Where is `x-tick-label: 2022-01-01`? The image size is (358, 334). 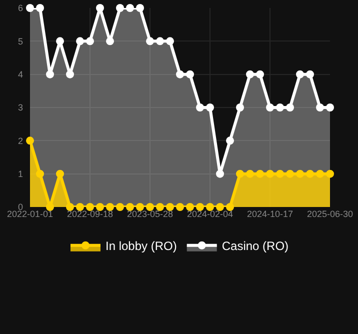
x-tick-label: 2022-01-01 is located at coordinates (30, 214).